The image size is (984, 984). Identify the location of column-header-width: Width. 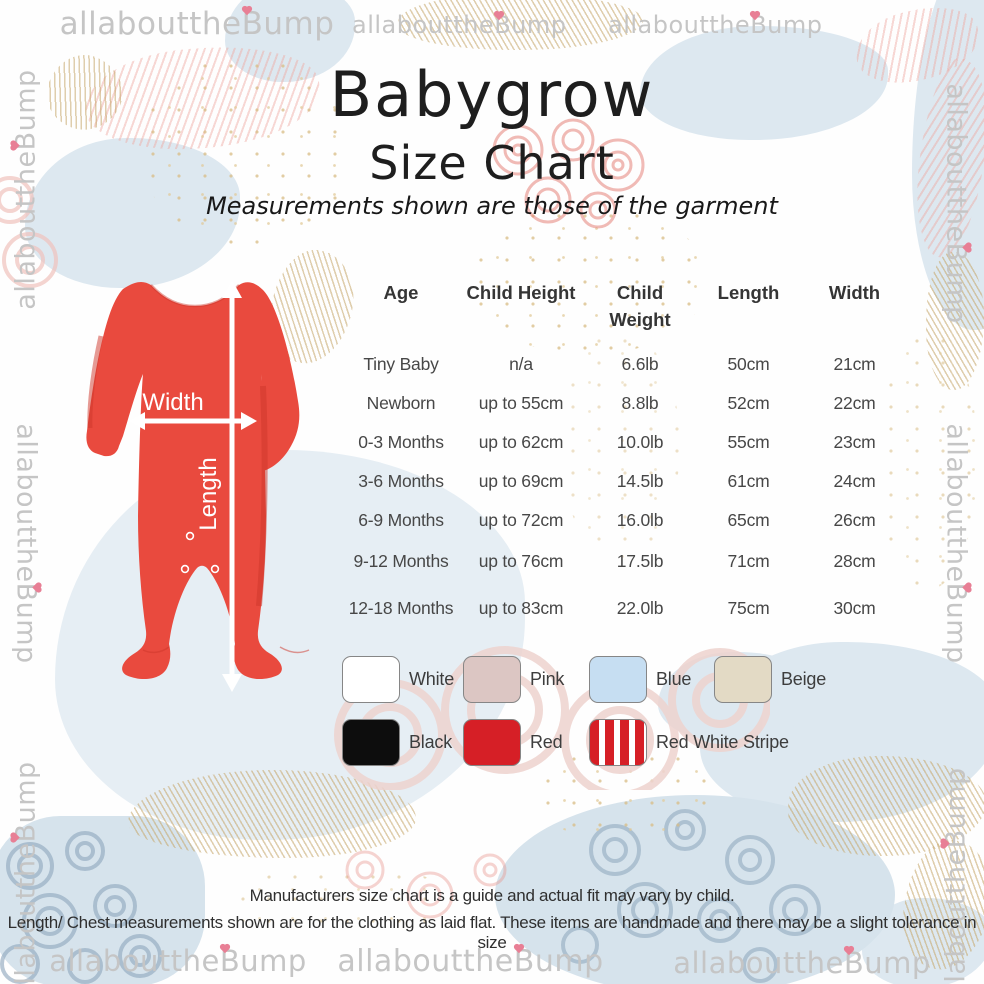
(854, 292).